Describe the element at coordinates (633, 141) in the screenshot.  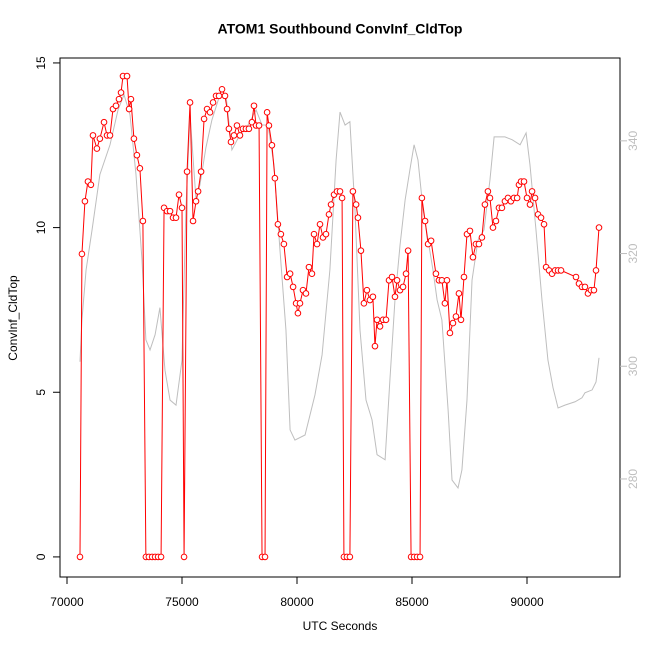
I see `y2-tick-label: 340` at that location.